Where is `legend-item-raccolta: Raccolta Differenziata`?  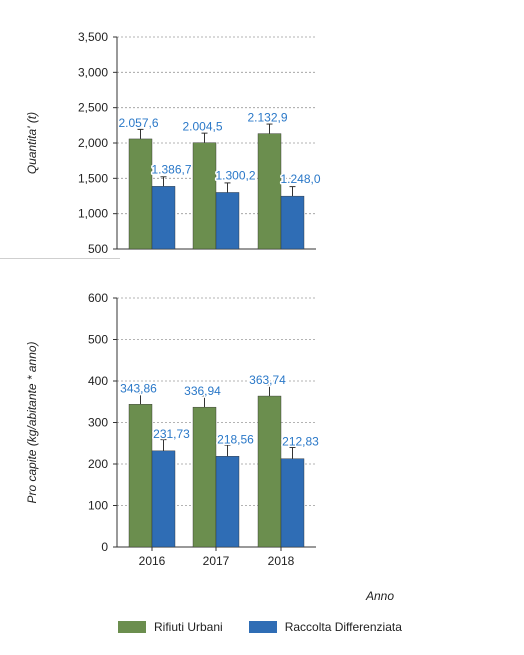 legend-item-raccolta: Raccolta Differenziata is located at coordinates (325, 627).